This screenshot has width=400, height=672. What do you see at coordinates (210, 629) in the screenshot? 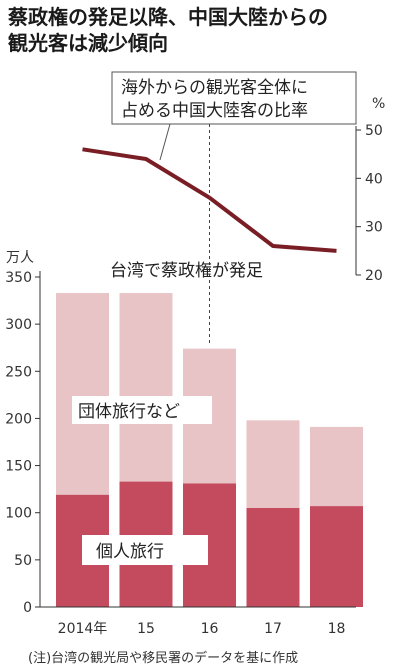
I see `x-tick-label: 16` at bounding box center [210, 629].